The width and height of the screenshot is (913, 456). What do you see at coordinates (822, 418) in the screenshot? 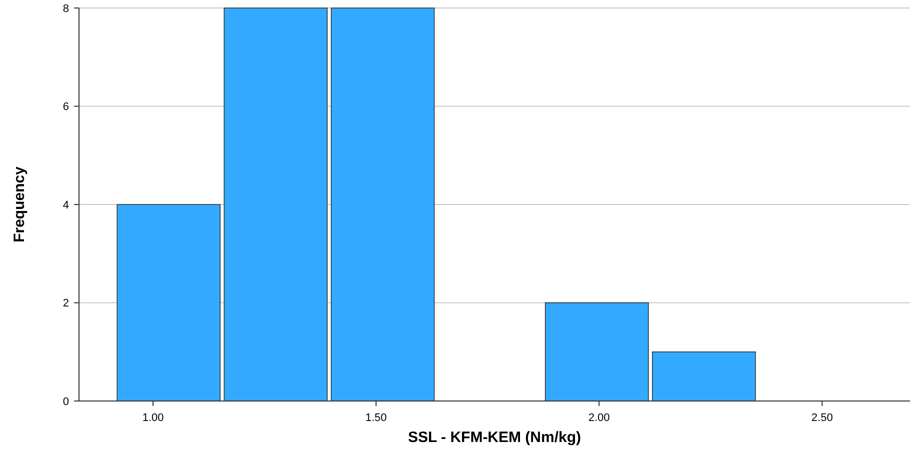
I see `x-tick-label: 2.50` at bounding box center [822, 418].